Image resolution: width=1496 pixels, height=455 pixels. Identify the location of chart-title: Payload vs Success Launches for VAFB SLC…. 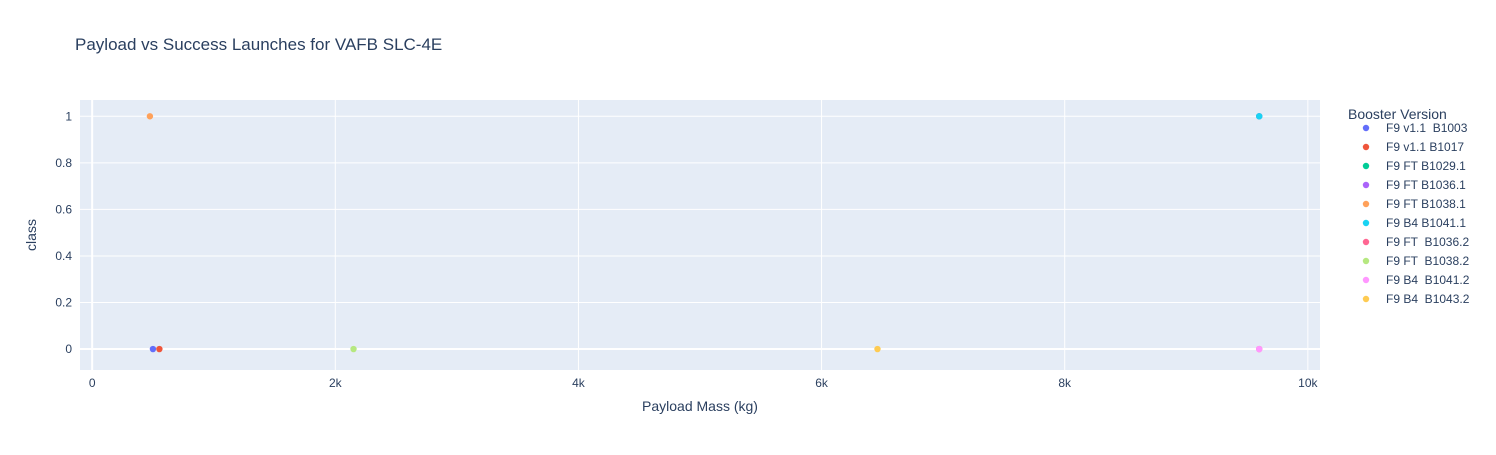
(258, 44).